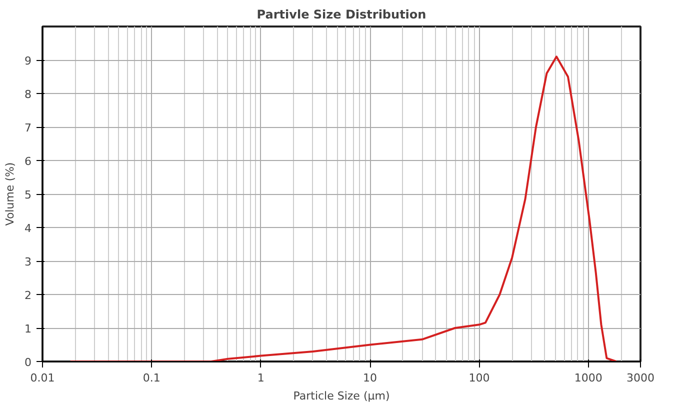 Image resolution: width=681 pixels, height=412 pixels. Describe the element at coordinates (28, 228) in the screenshot. I see `y-tick-label: 4` at that location.